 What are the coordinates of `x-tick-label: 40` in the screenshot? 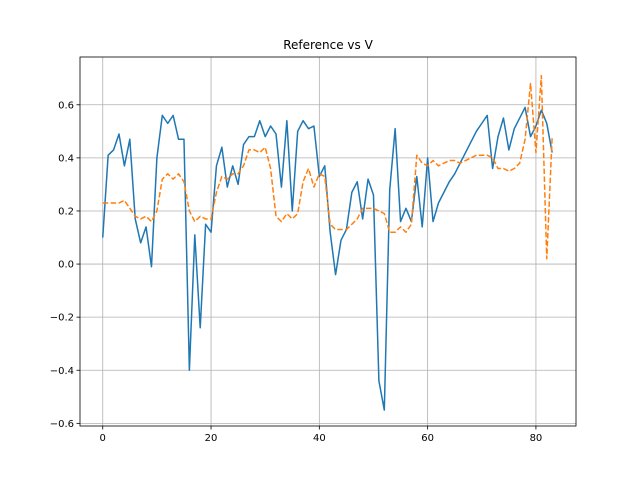 It's located at (319, 438).